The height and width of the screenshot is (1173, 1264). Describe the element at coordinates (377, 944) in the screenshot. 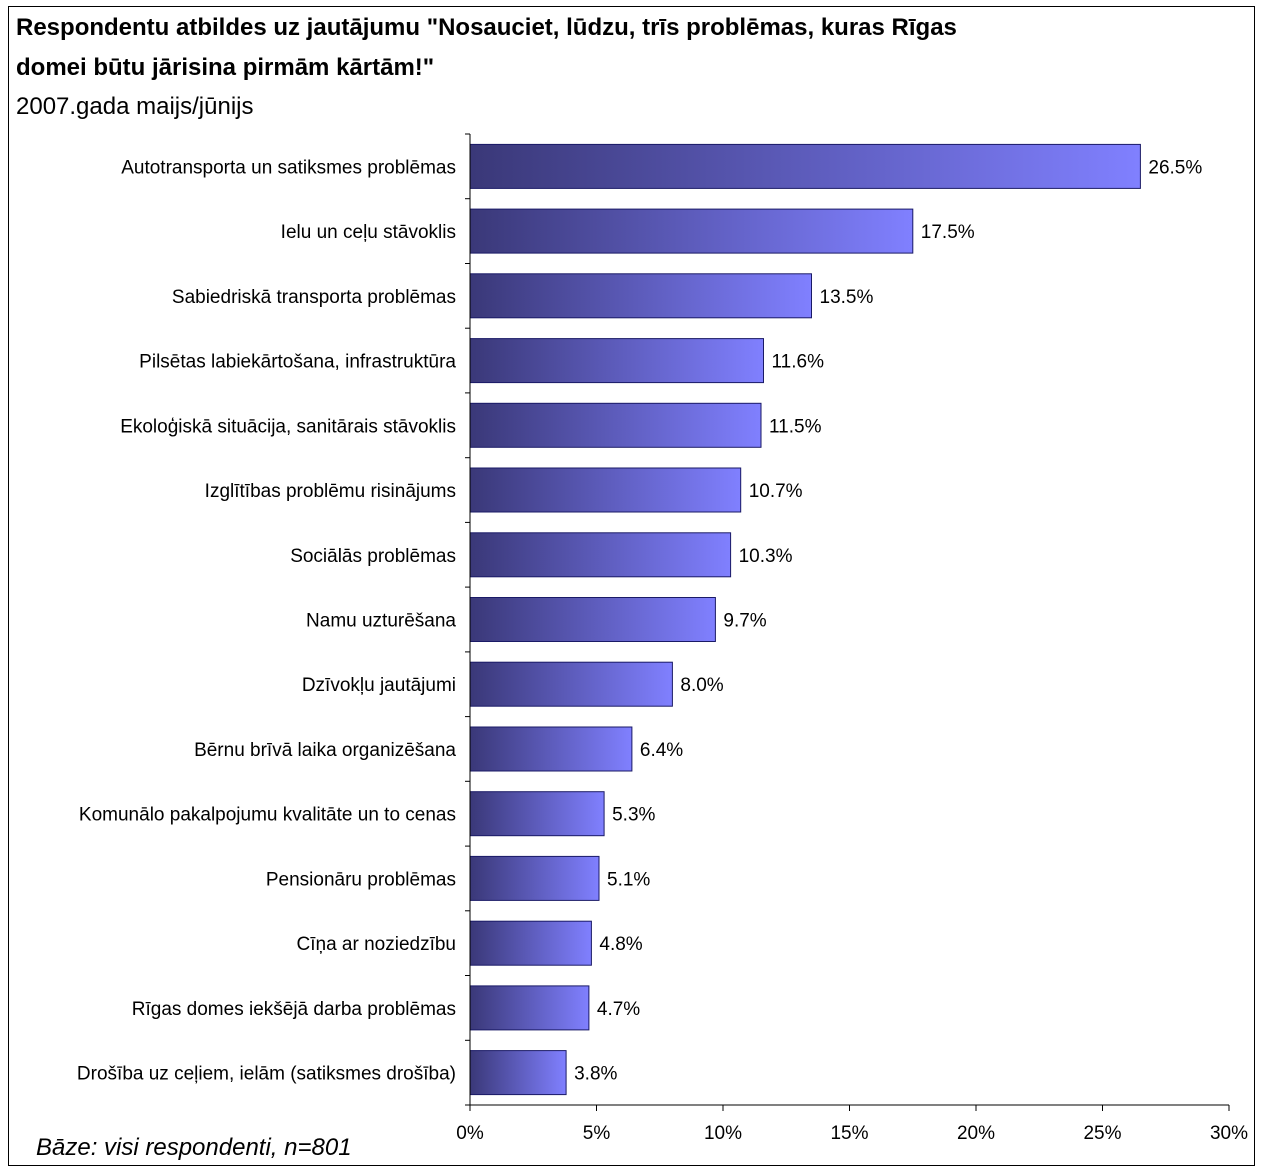

I see `category-label: Cīņa ar noziedzību` at that location.